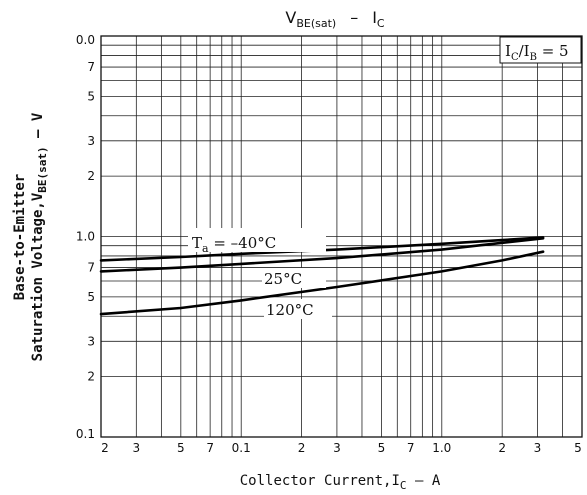 The height and width of the screenshot is (495, 587). I want to click on x-tick-label-8: 7, so click(411, 448).